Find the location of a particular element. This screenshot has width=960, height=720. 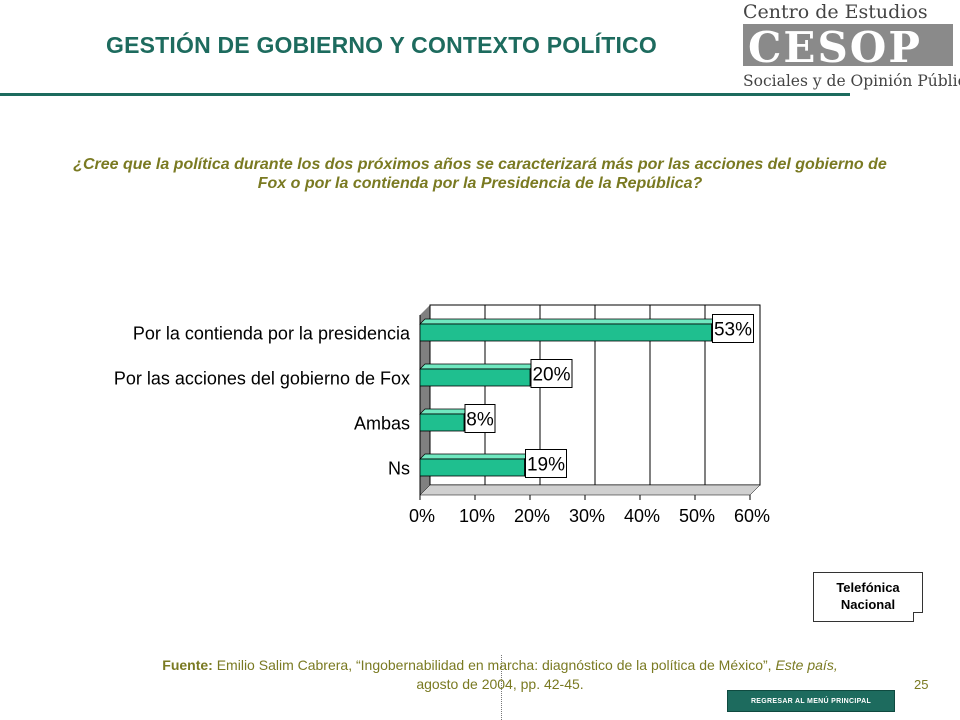

data-label: 53% is located at coordinates (733, 330).